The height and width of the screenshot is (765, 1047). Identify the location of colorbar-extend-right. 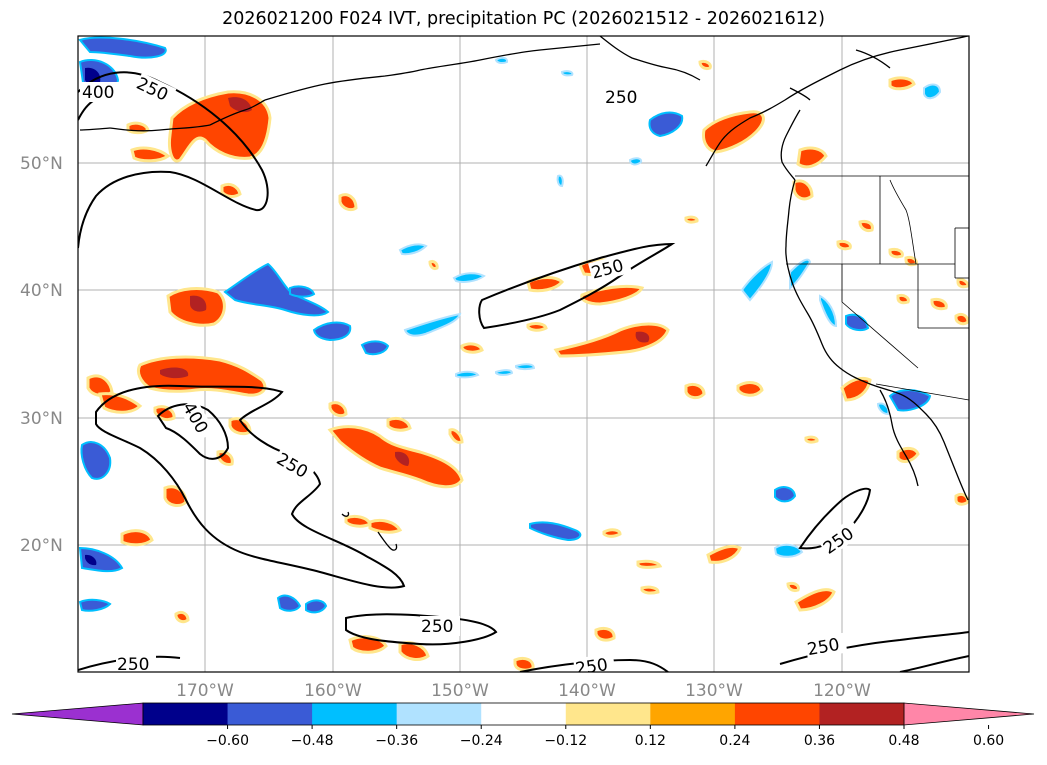
(969, 714).